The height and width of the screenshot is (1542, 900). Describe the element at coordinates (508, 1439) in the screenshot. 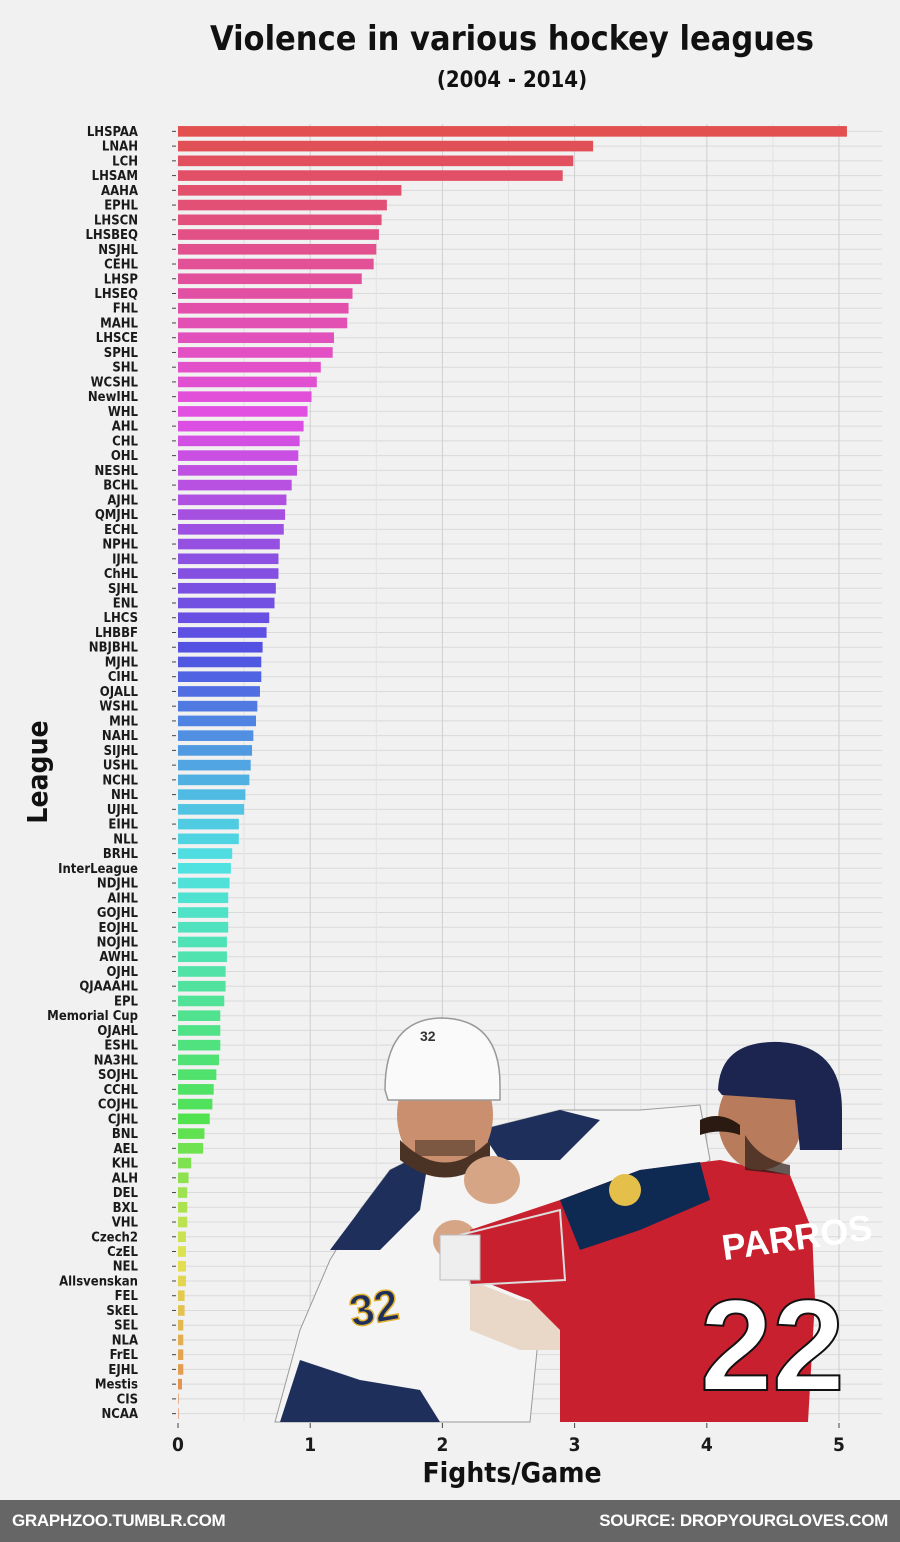

I see `x-tick-labels: 0 1 2 3 4 5` at that location.